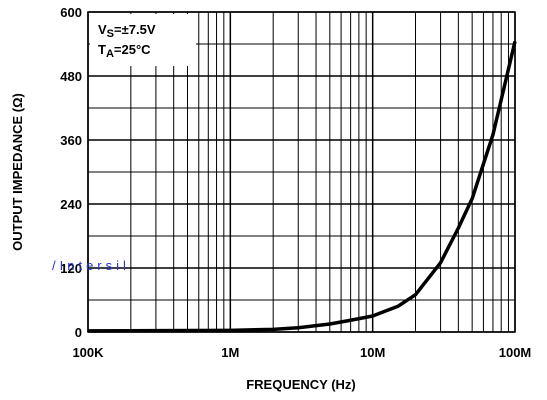 The image size is (547, 400). I want to click on y-axis-label: OUTPUT IMPEDANCE (Ω), so click(17, 172).